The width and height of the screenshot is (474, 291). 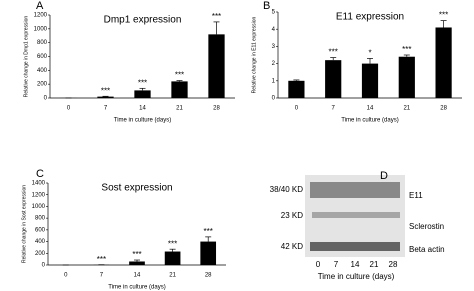 I want to click on panel-letter: C, so click(x=40, y=174).